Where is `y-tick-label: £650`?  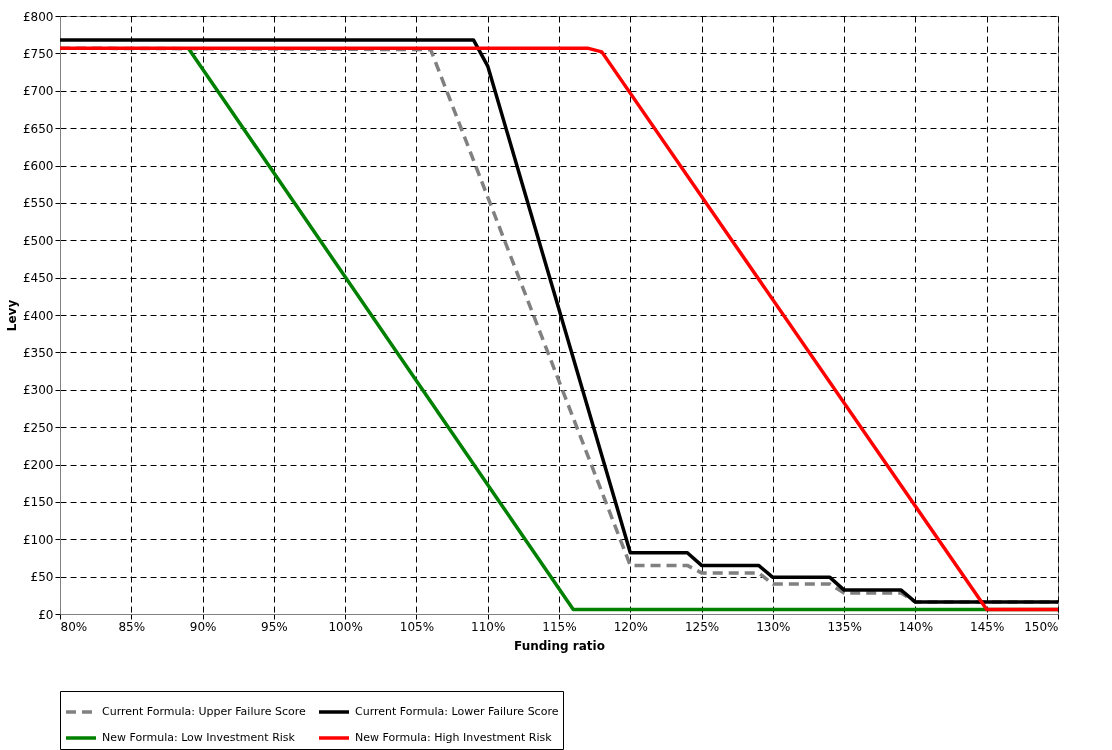 y-tick-label: £650 is located at coordinates (38, 128).